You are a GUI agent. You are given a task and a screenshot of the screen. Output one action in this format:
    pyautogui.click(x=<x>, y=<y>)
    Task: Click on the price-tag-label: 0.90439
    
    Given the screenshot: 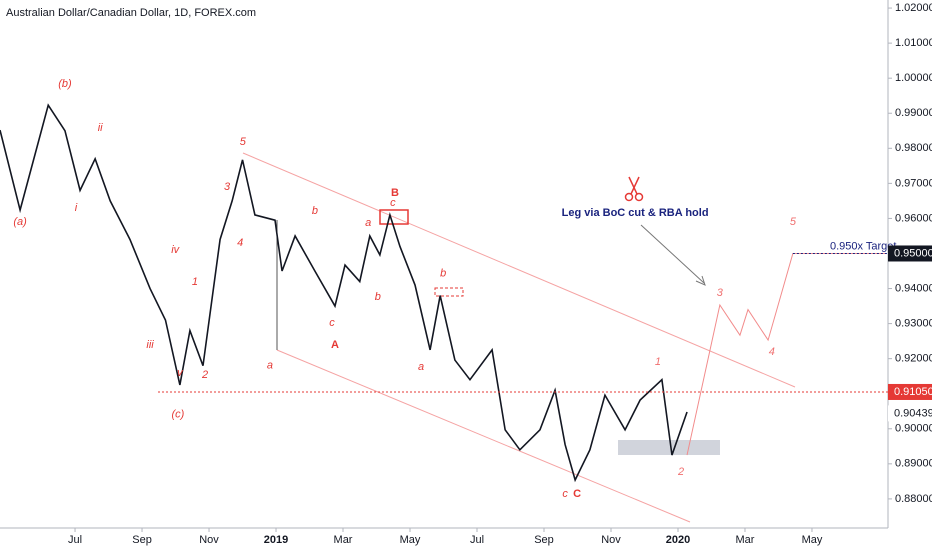 What is the action you would take?
    pyautogui.click(x=913, y=413)
    